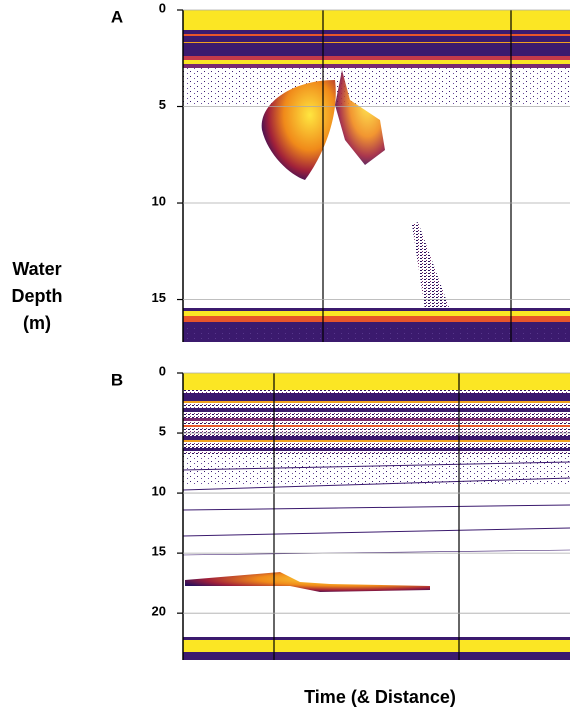  Describe the element at coordinates (37, 323) in the screenshot. I see `y-axis-label: (m)` at that location.